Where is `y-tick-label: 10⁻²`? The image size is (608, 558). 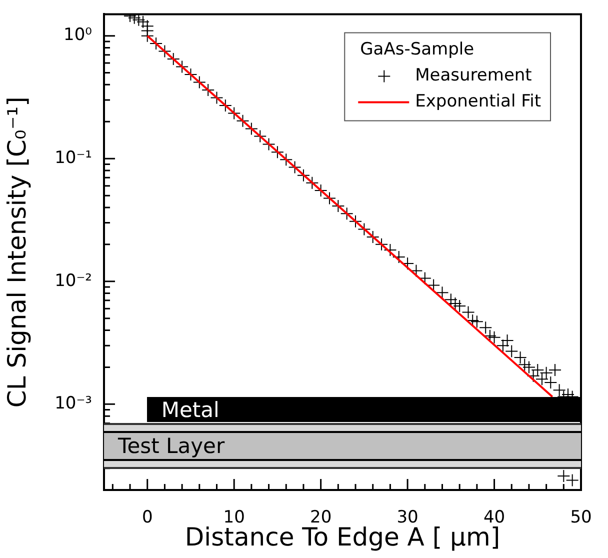 y-tick-label: 10⁻² is located at coordinates (73, 280).